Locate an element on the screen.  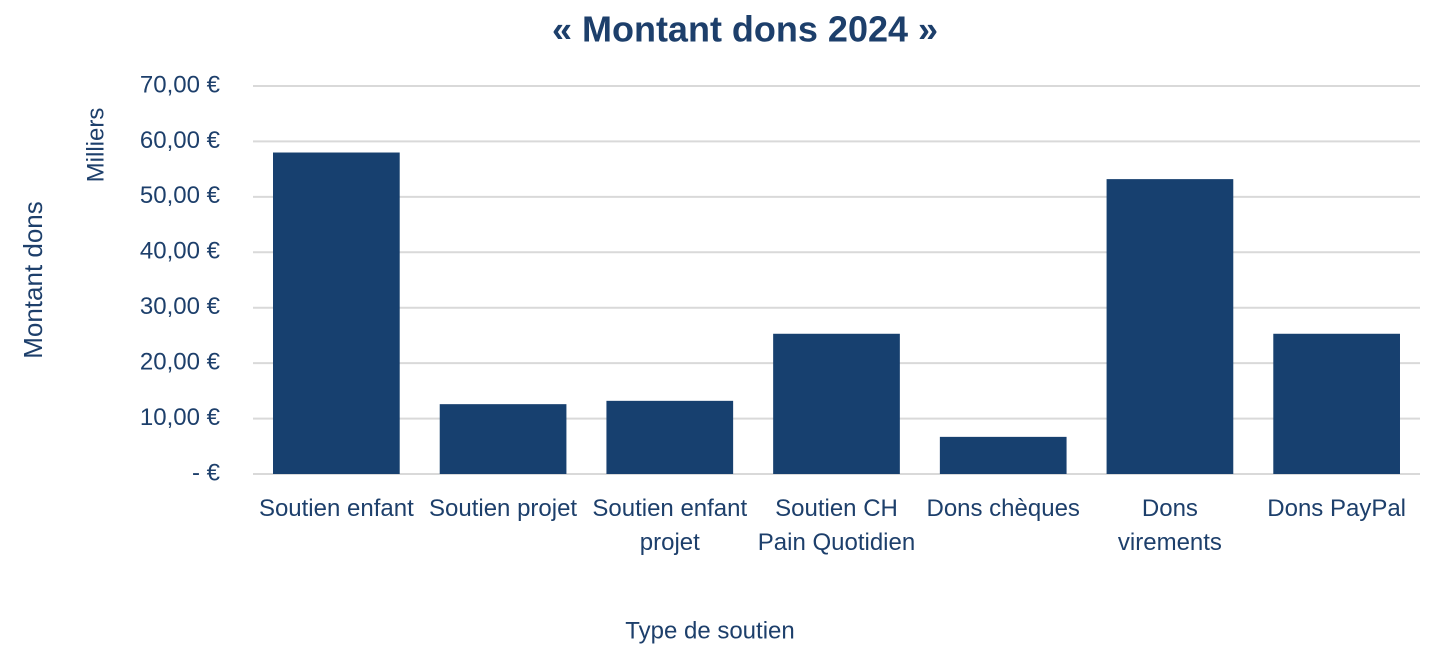
x-axis-title: Type de soutien is located at coordinates (709, 630).